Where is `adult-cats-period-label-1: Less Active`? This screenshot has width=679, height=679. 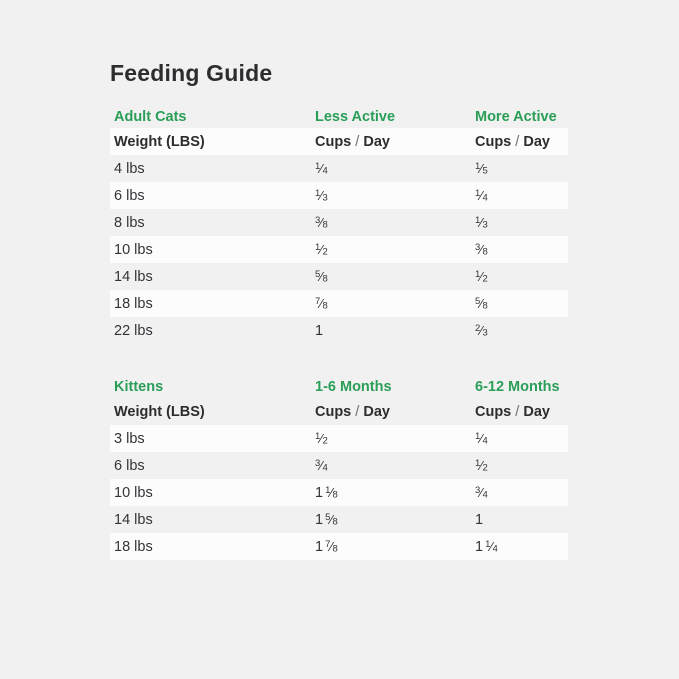 adult-cats-period-label-1: Less Active is located at coordinates (355, 116).